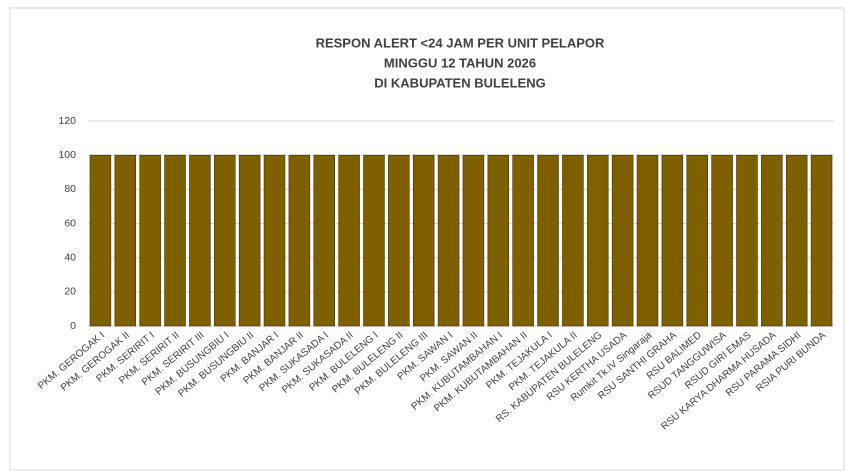 The height and width of the screenshot is (473, 855). I want to click on y-tick-label: 100, so click(67, 155).